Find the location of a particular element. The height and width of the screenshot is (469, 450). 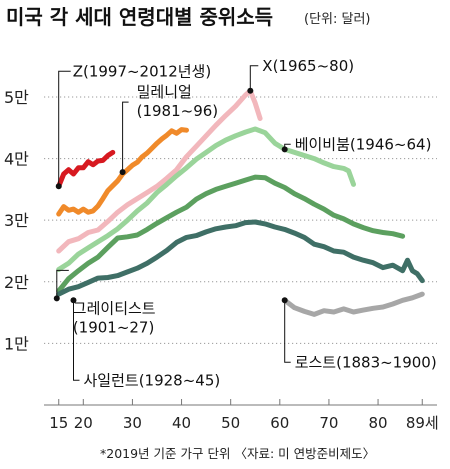

x-tick-label: 60 is located at coordinates (279, 423).